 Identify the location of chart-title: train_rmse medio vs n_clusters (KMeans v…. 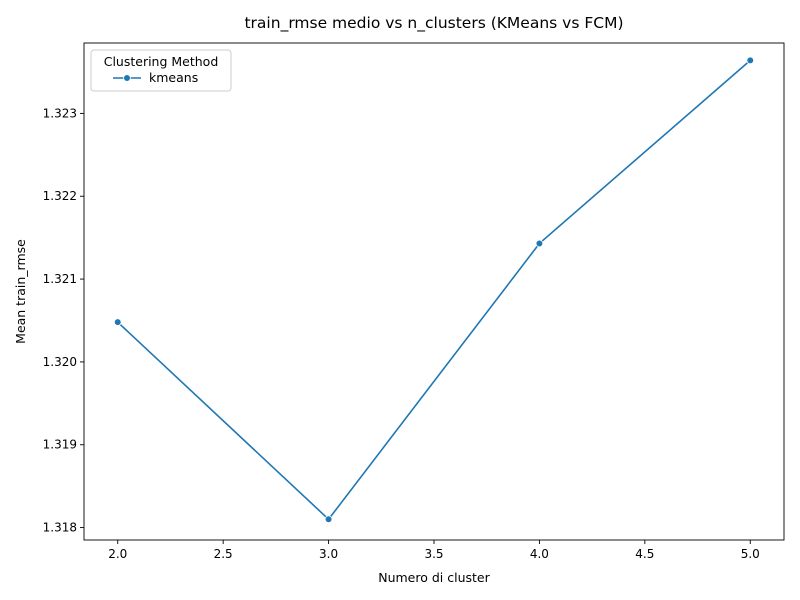
(433, 23).